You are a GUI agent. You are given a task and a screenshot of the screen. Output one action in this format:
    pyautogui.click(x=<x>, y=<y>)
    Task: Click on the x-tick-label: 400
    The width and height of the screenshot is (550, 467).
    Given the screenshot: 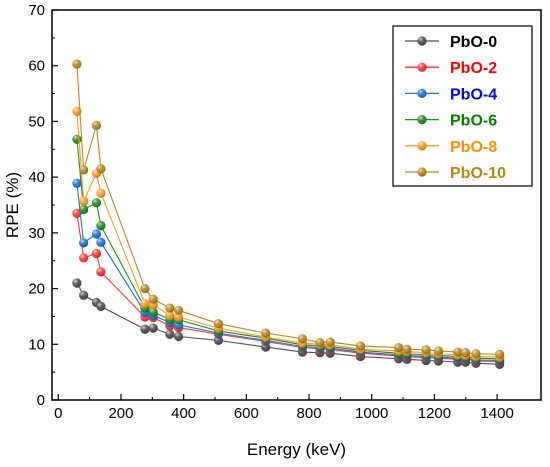 What is the action you would take?
    pyautogui.click(x=183, y=413)
    